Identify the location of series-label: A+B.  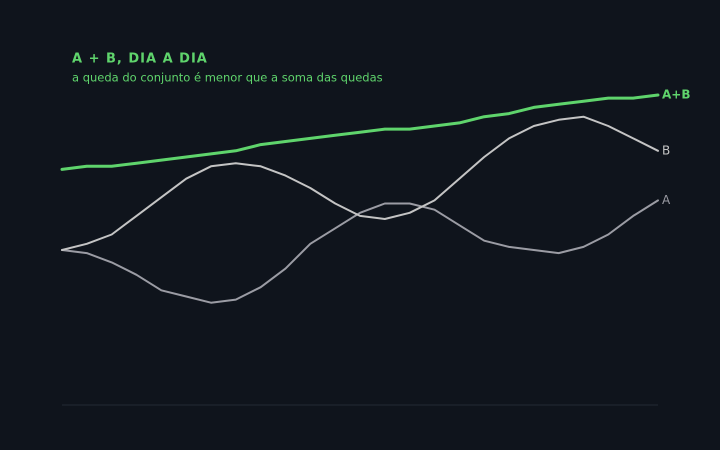
(676, 95).